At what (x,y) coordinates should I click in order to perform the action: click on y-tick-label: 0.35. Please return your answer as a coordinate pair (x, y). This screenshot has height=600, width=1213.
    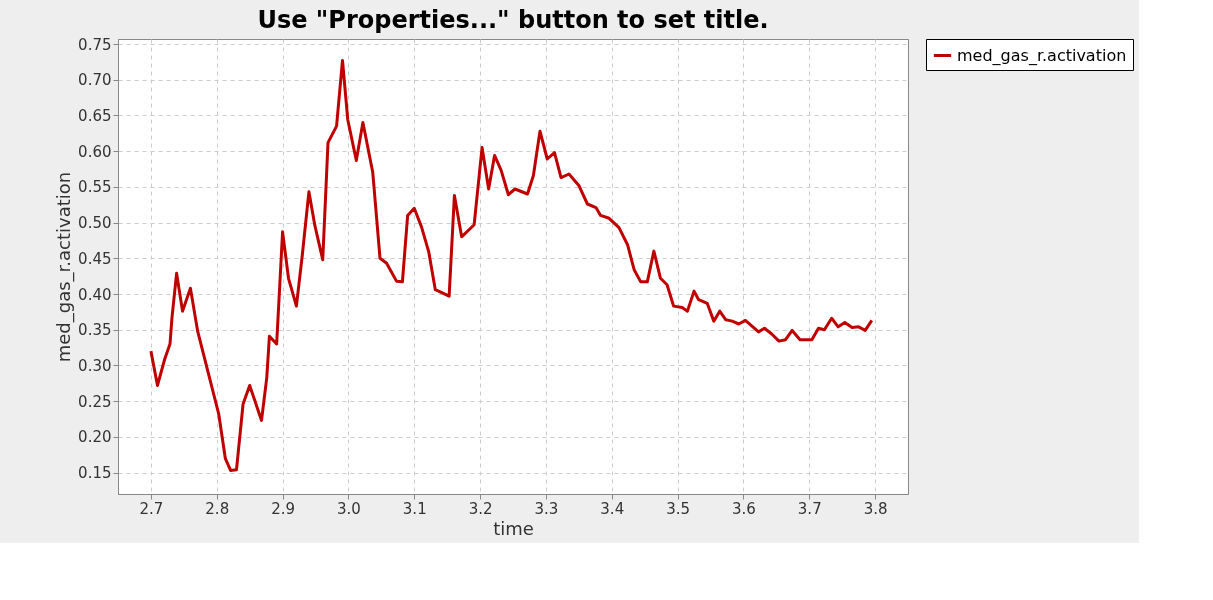
    Looking at the image, I should click on (95, 330).